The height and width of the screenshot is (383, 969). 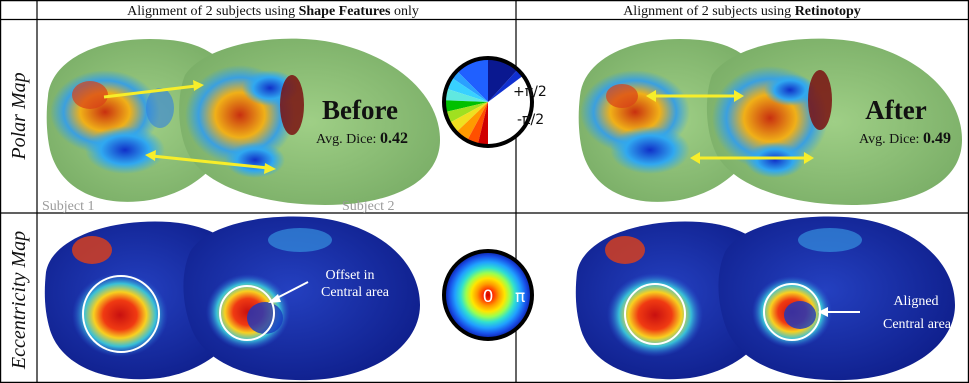 I want to click on aligned-arrow, so click(x=839, y=312).